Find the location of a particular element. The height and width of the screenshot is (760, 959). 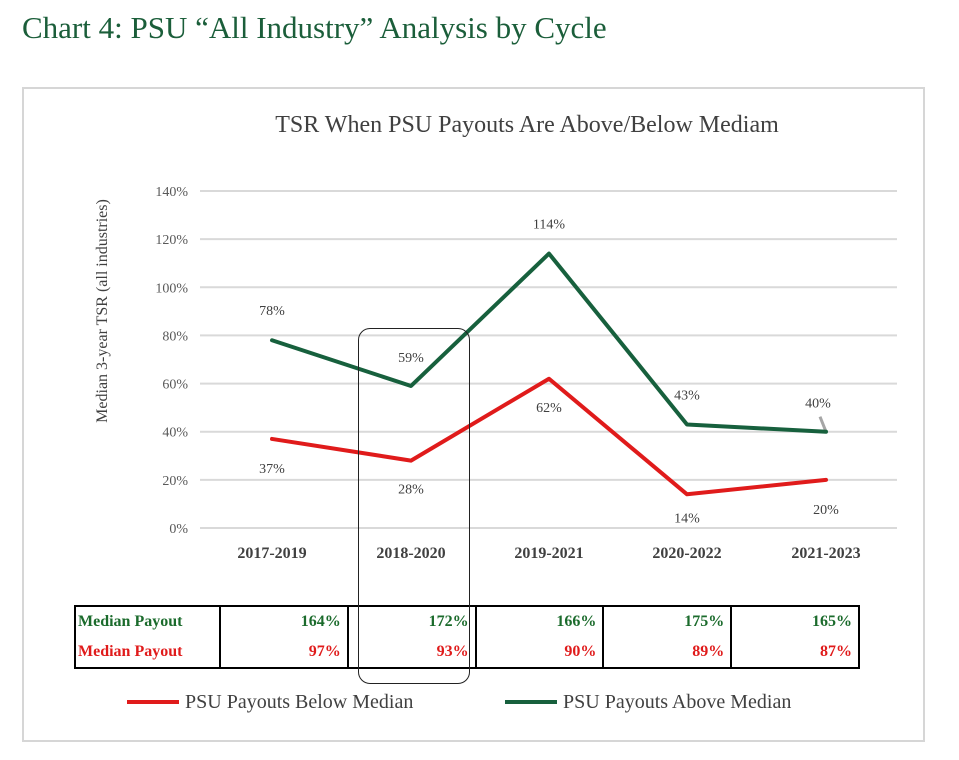

data-label: 43% is located at coordinates (687, 395).